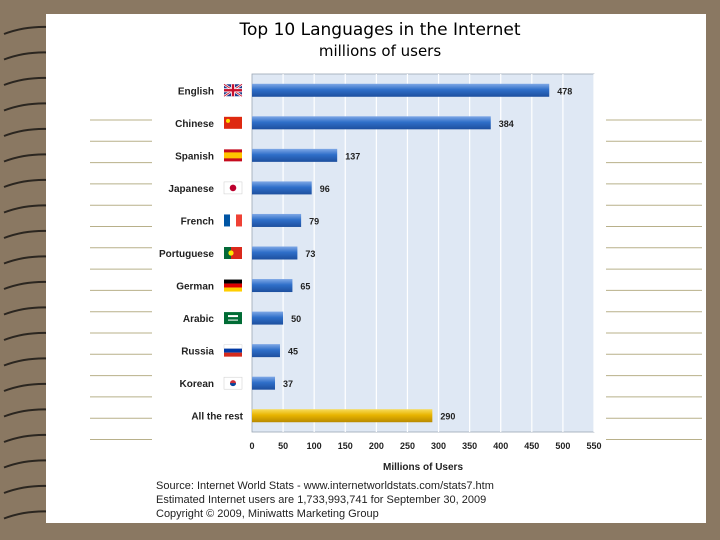  I want to click on data-label: 73, so click(310, 254).